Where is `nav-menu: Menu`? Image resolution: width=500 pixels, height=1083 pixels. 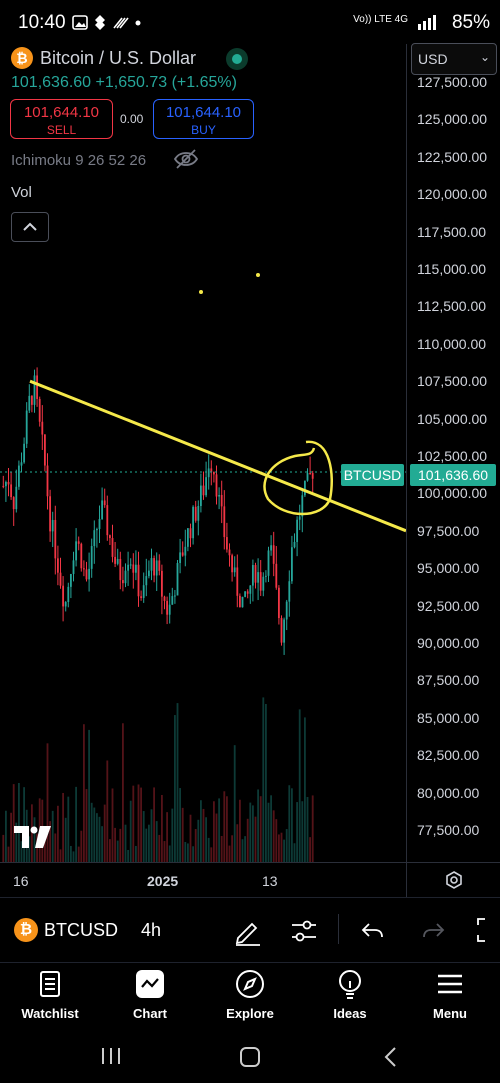
nav-menu: Menu is located at coordinates (450, 994).